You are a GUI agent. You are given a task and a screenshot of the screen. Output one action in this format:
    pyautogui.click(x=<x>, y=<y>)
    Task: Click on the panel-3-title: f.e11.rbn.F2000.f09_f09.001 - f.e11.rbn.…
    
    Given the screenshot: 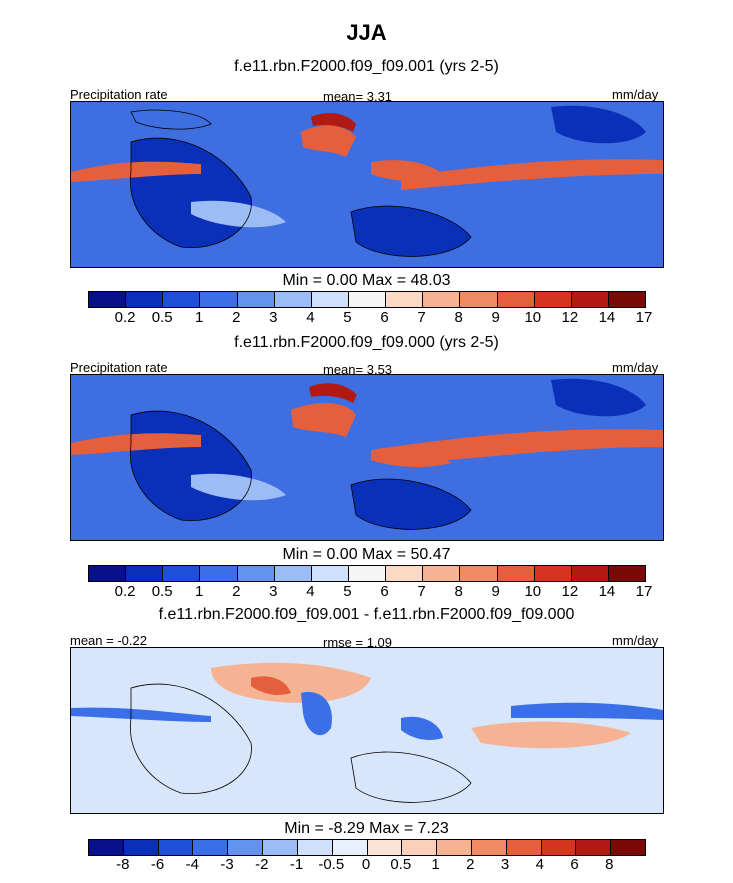 What is the action you would take?
    pyautogui.click(x=366, y=614)
    